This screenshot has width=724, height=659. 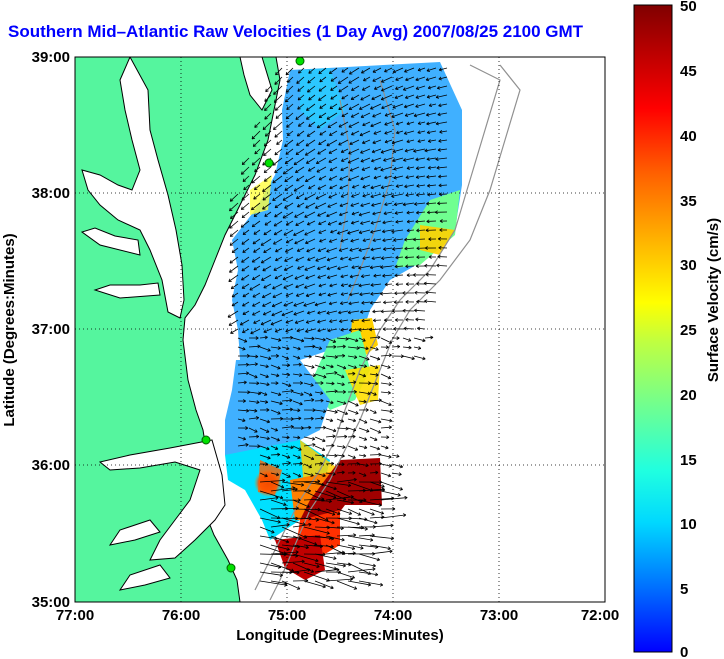 What do you see at coordinates (287, 615) in the screenshot?
I see `x-tick-label: 75:00` at bounding box center [287, 615].